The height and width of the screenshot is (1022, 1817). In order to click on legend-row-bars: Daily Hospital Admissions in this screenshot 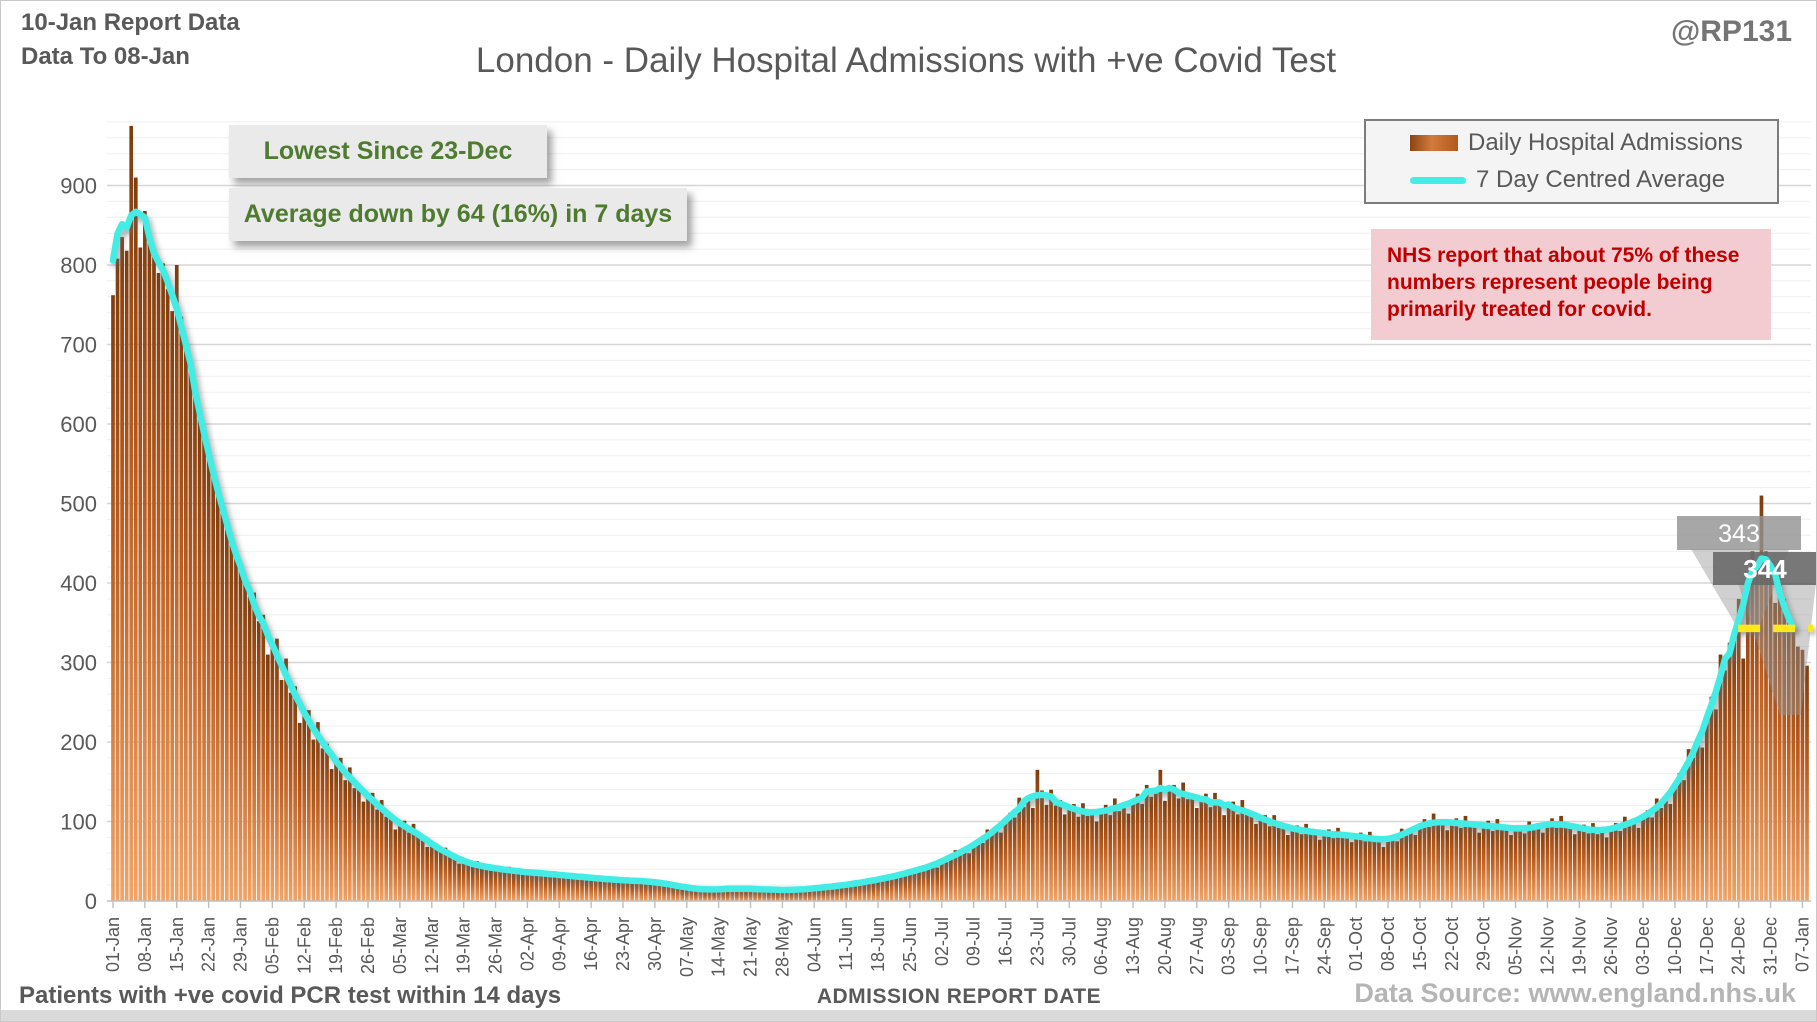, I will do `click(1593, 143)`.